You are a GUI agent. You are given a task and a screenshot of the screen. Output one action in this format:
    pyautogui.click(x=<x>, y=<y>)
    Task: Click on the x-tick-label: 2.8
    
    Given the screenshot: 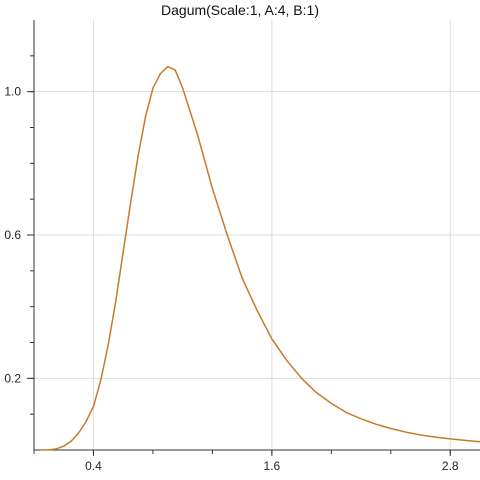 What is the action you would take?
    pyautogui.click(x=450, y=466)
    